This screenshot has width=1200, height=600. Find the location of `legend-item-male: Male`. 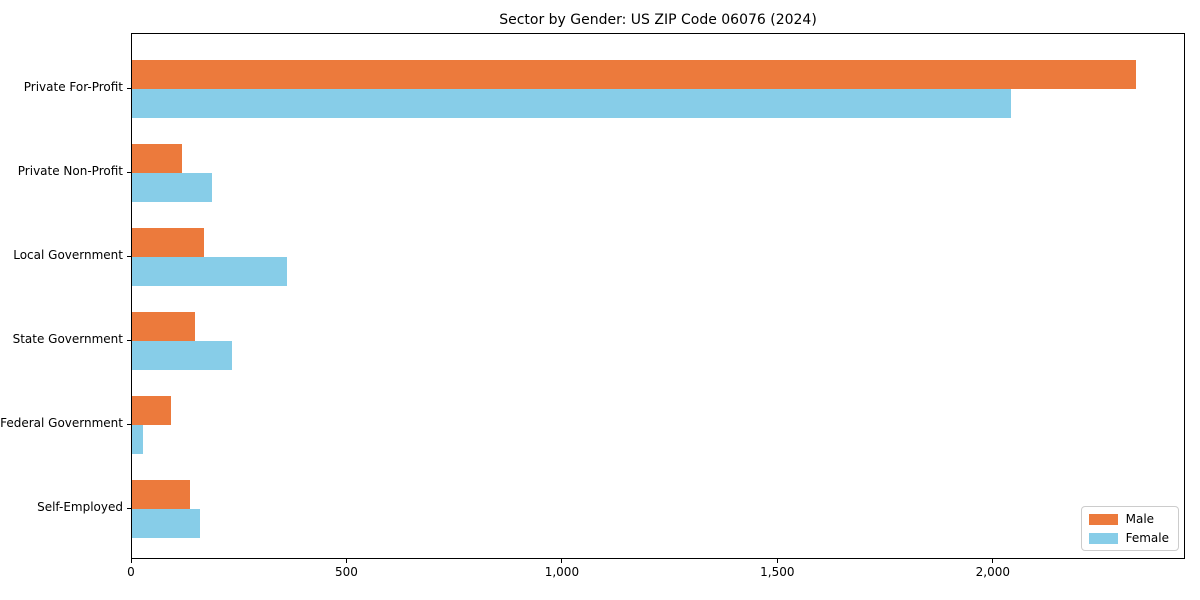

legend-item-male: Male is located at coordinates (1128, 519).